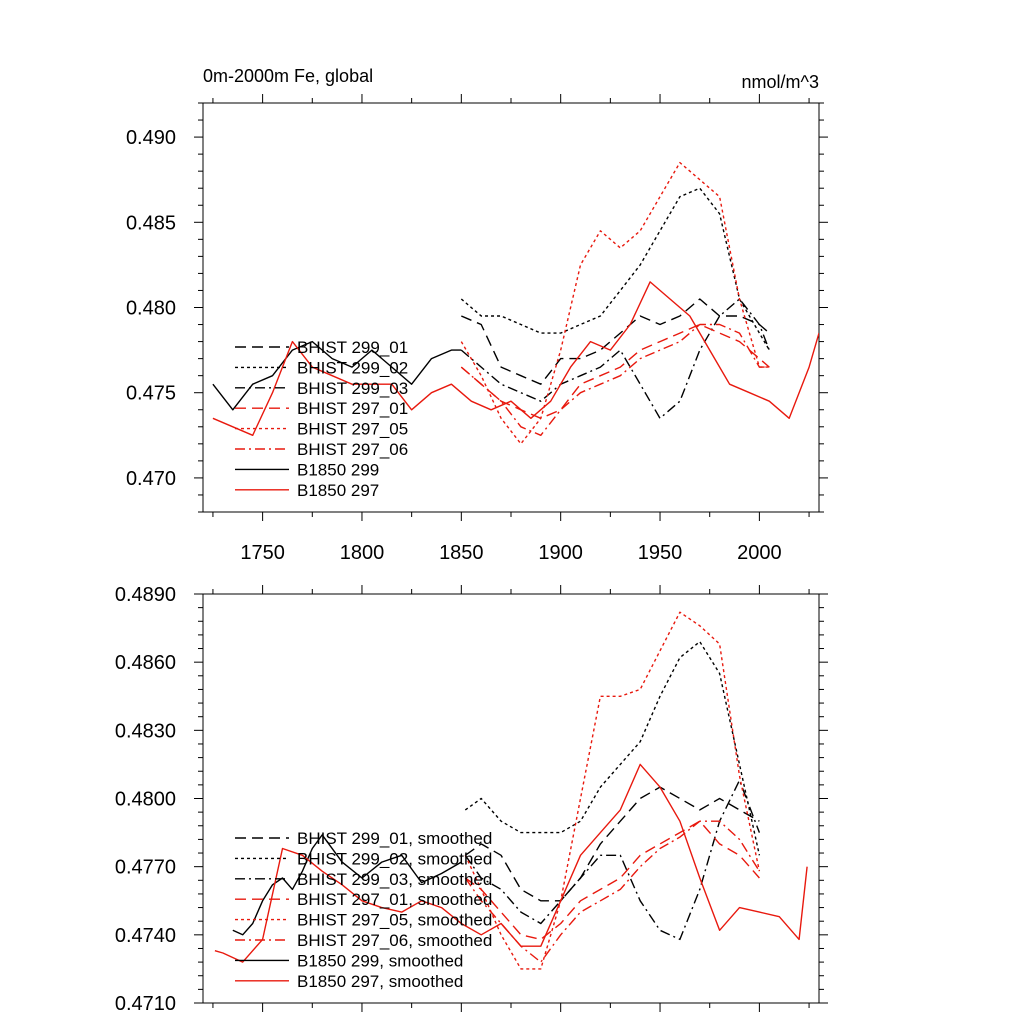 The width and height of the screenshot is (1024, 1024). Describe the element at coordinates (151, 138) in the screenshot. I see `y-tick-label: 0.490` at that location.